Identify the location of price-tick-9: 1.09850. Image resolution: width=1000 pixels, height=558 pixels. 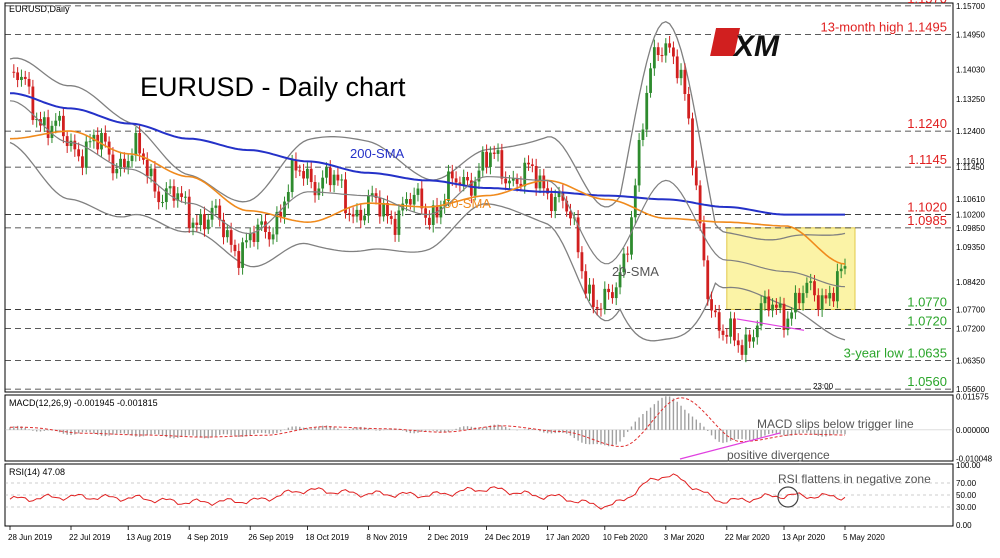
(970, 228).